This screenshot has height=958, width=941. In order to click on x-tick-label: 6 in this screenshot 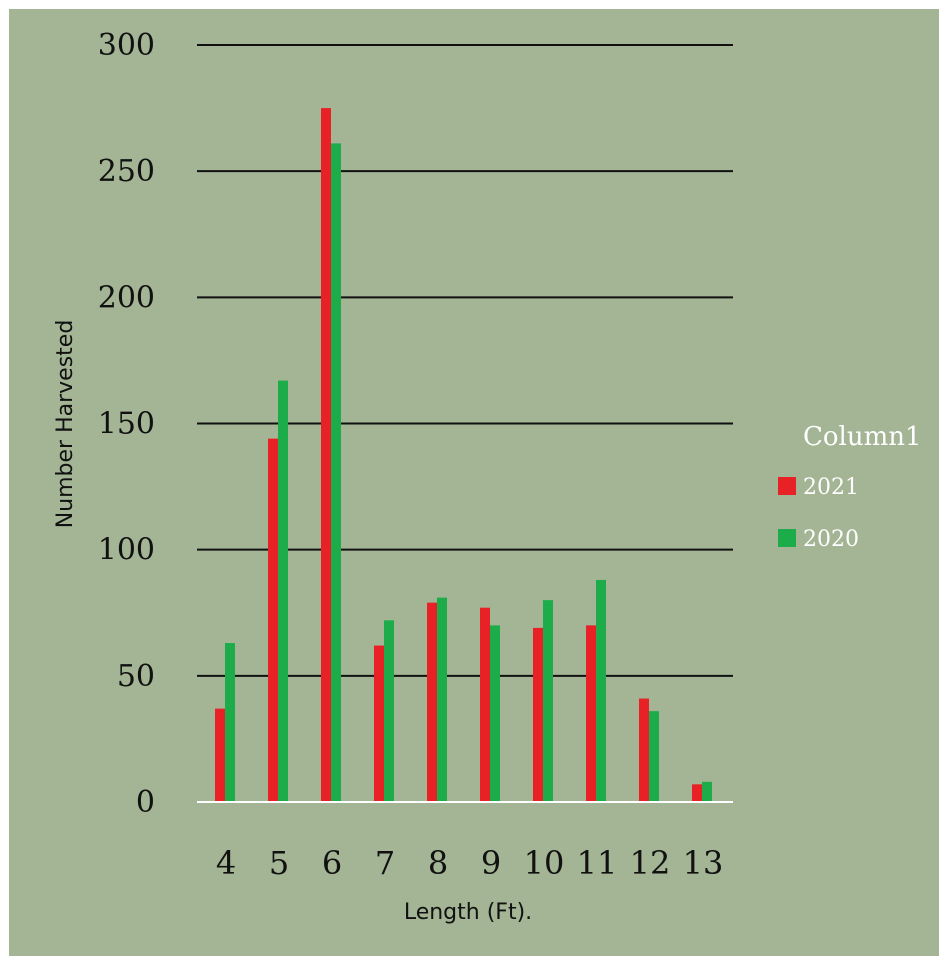, I will do `click(332, 863)`.